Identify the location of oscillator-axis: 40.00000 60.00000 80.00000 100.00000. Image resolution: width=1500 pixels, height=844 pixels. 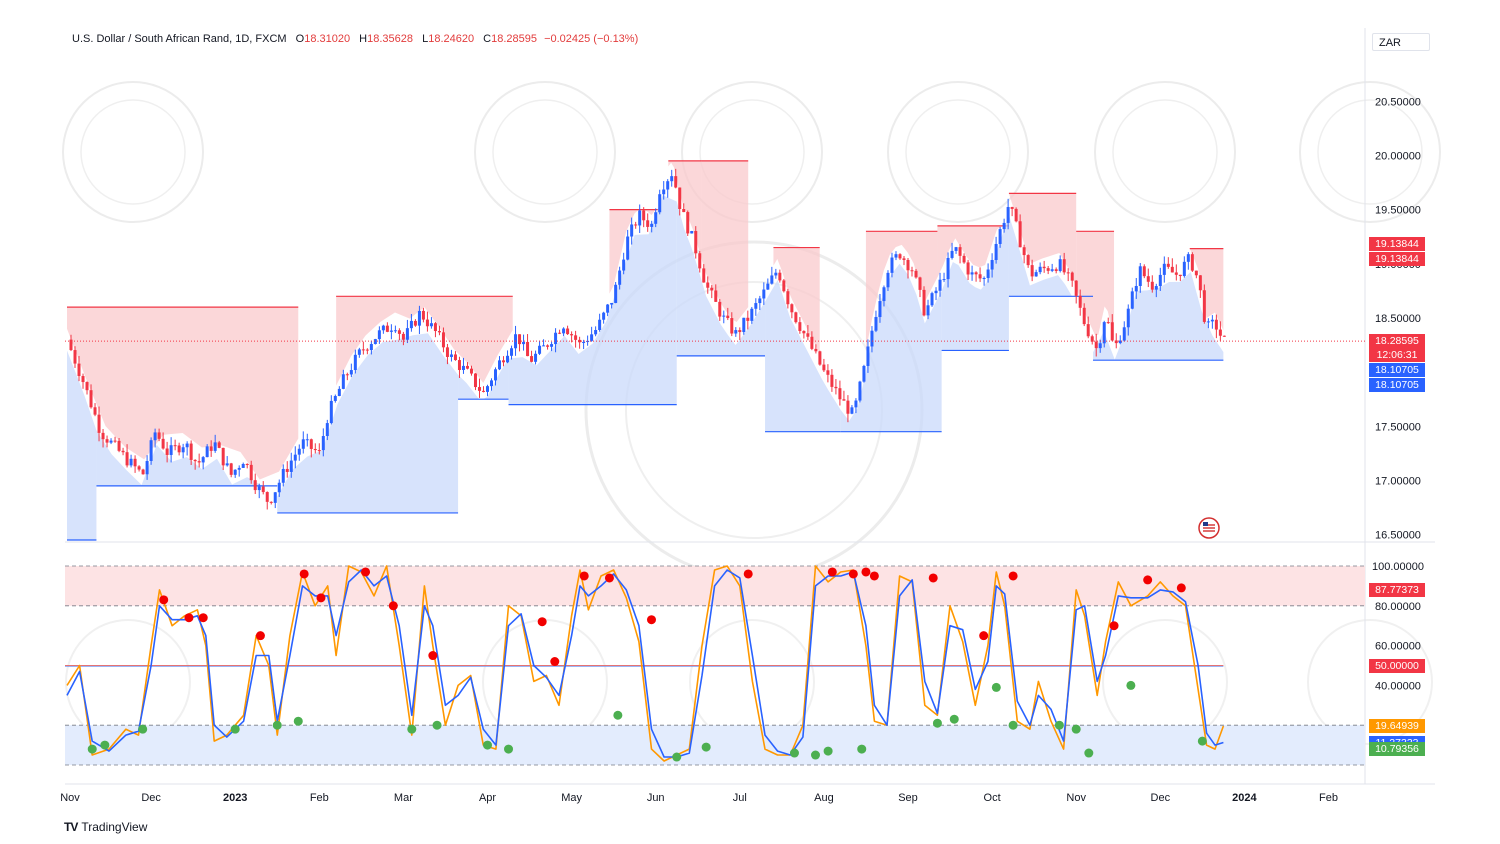
(1398, 626).